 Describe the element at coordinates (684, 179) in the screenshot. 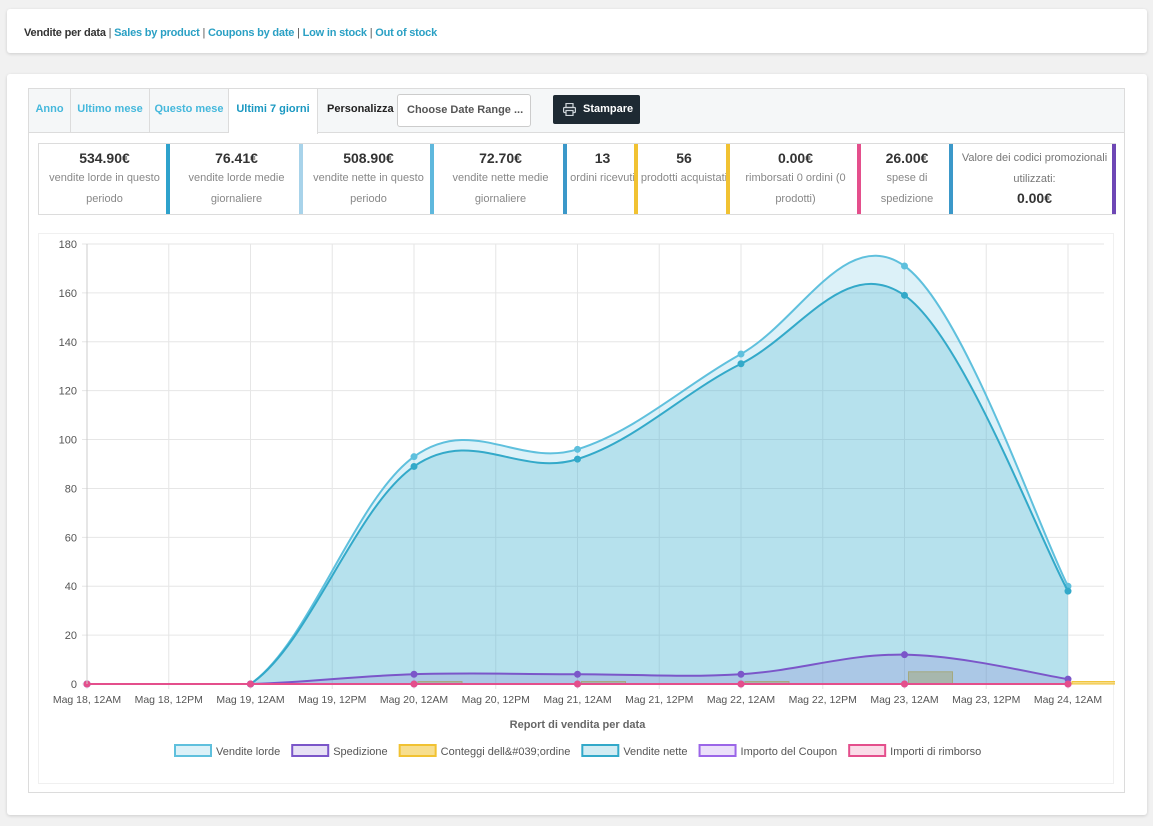

I see `stat-items: 56 prodotti acquistati` at that location.